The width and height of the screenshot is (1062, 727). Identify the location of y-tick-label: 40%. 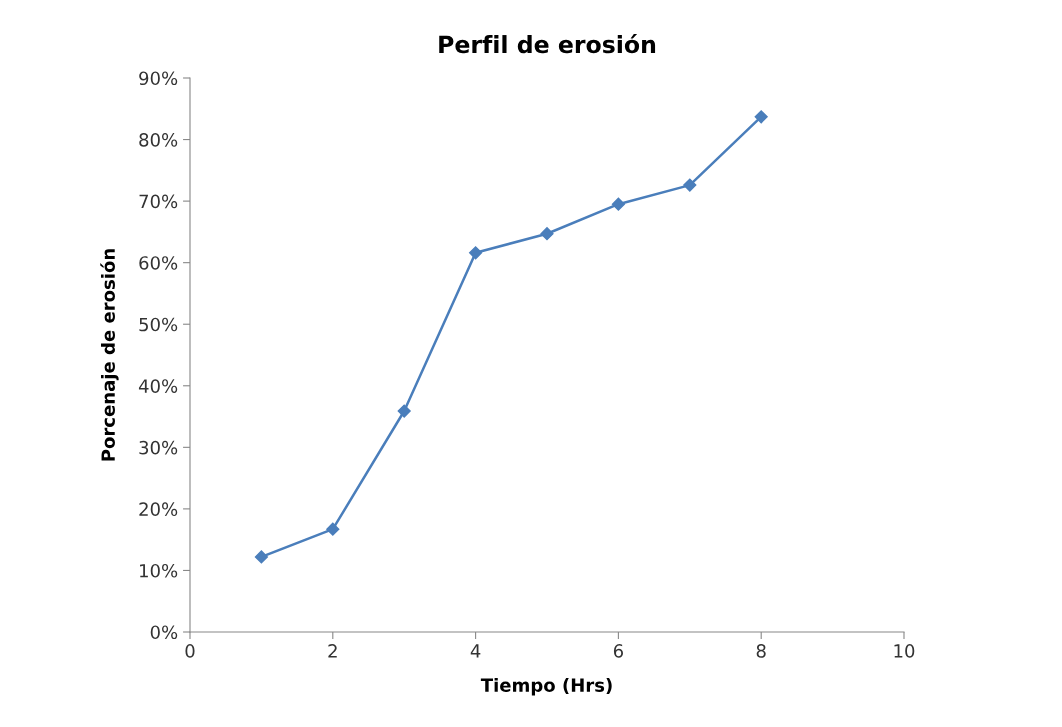
(158, 386).